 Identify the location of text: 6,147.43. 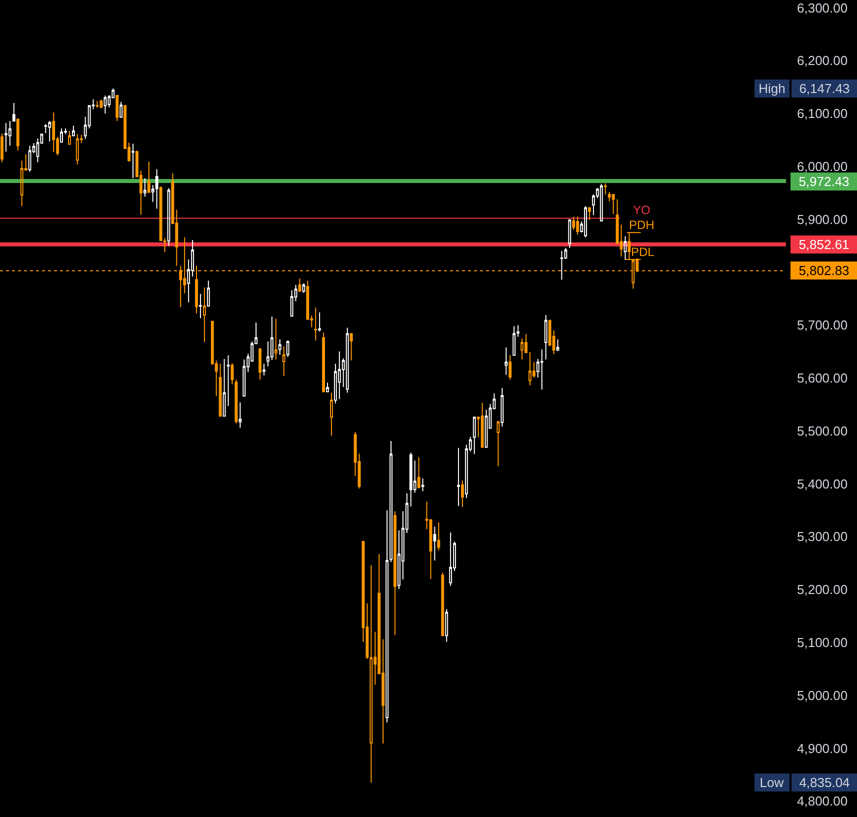
(824, 88).